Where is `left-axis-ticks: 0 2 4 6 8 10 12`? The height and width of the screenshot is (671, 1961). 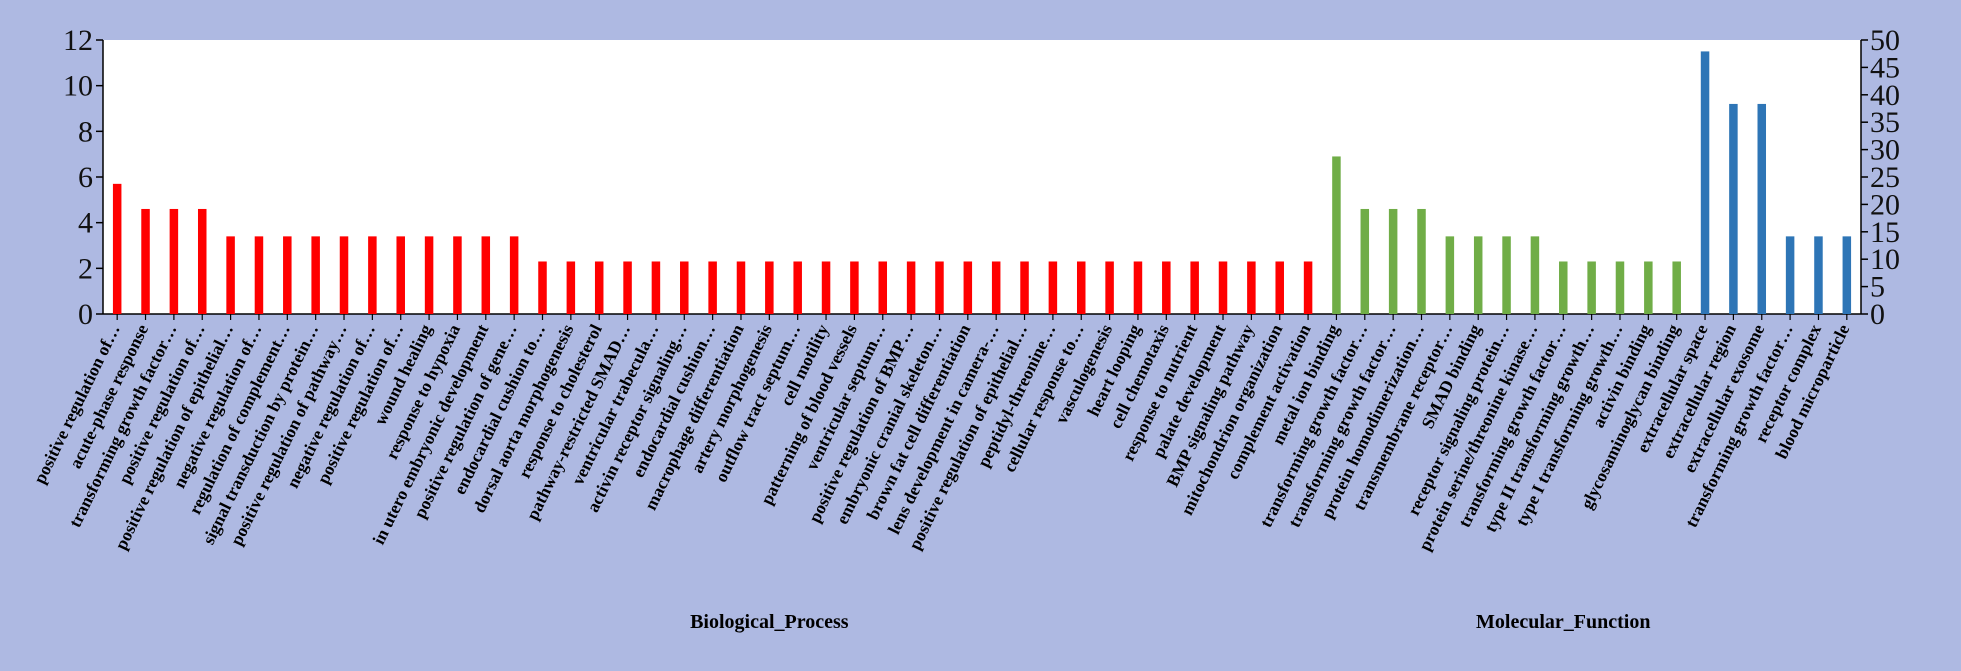
left-axis-ticks: 0 2 4 6 8 10 12 is located at coordinates (83, 177).